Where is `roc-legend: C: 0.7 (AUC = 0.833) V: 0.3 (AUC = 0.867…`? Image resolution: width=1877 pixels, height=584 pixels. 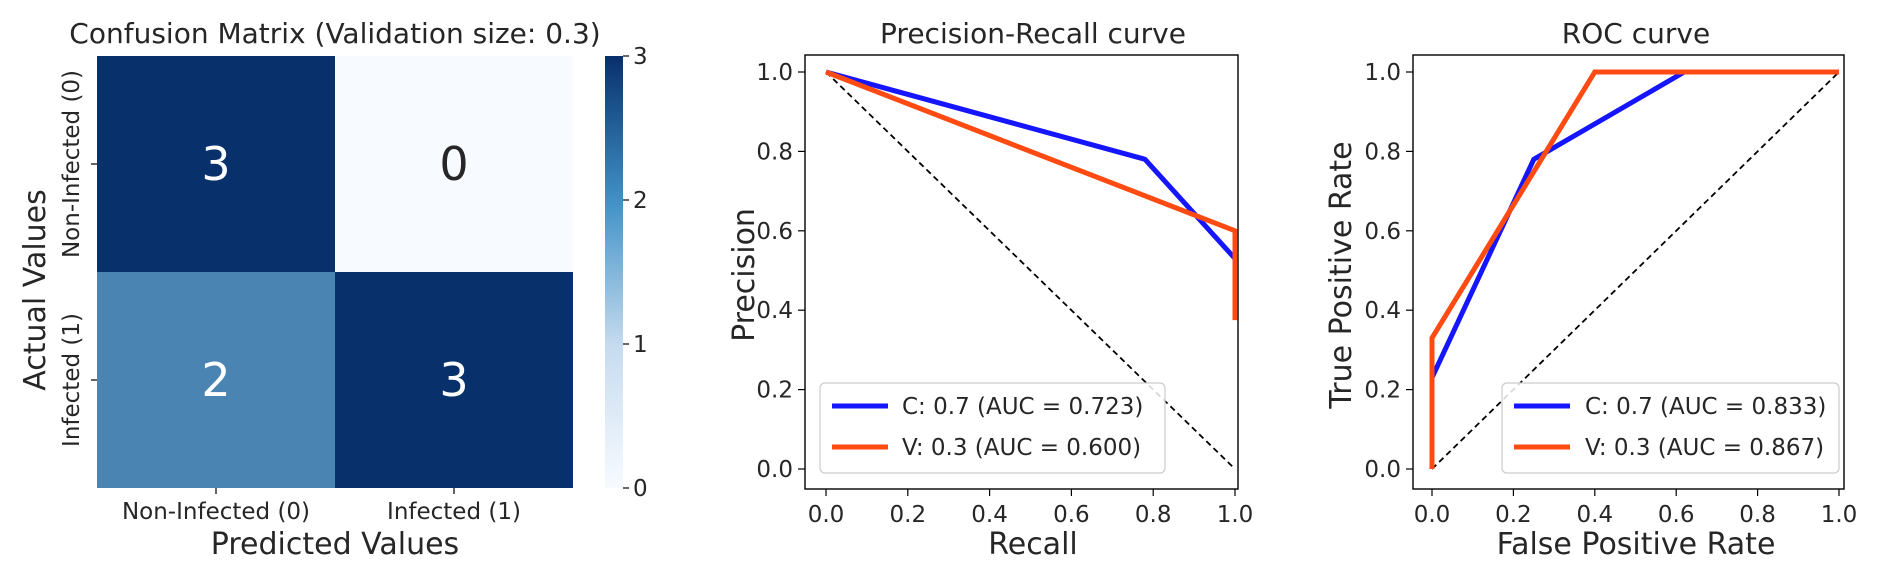 roc-legend: C: 0.7 (AUC = 0.833) V: 0.3 (AUC = 0.867… is located at coordinates (1670, 428).